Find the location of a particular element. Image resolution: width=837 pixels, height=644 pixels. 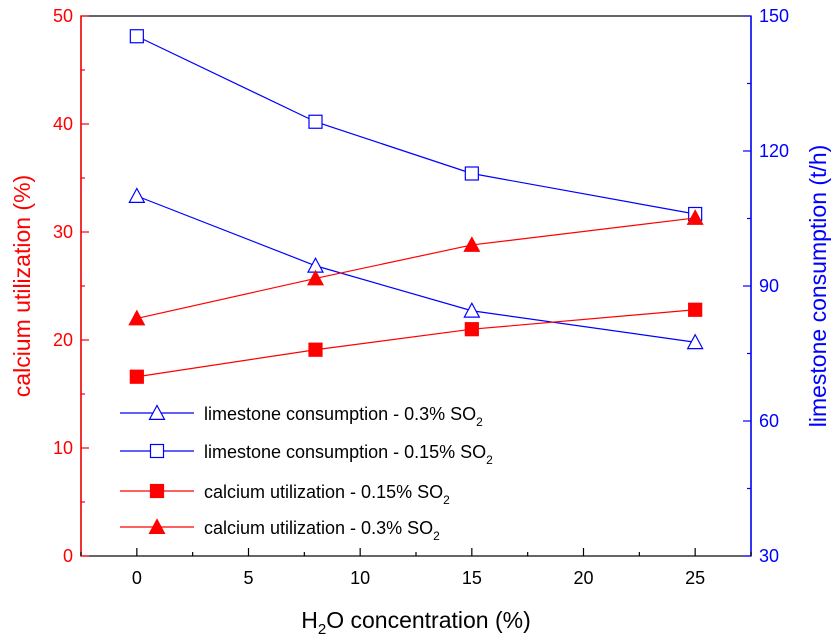

legend-entry-1: limestone consumption - 0.15% SO2 is located at coordinates (348, 454).